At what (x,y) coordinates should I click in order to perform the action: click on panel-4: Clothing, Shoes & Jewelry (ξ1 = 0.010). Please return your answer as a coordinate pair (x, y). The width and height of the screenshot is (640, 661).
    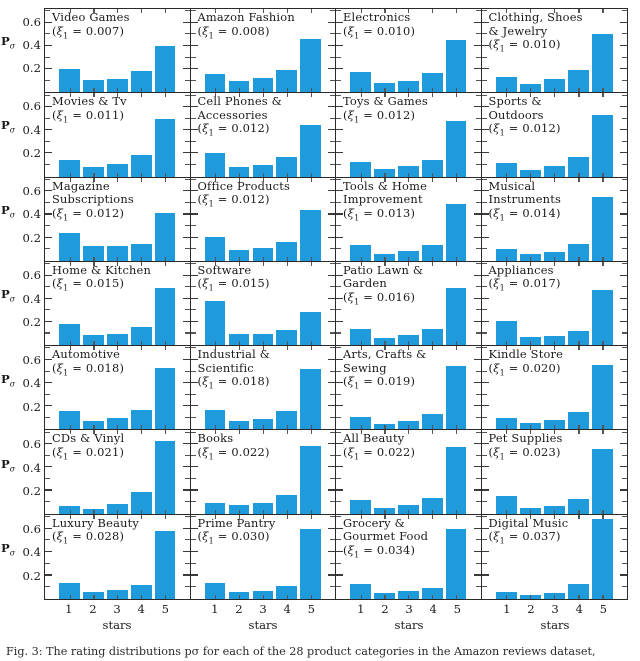
    Looking at the image, I should click on (554, 51).